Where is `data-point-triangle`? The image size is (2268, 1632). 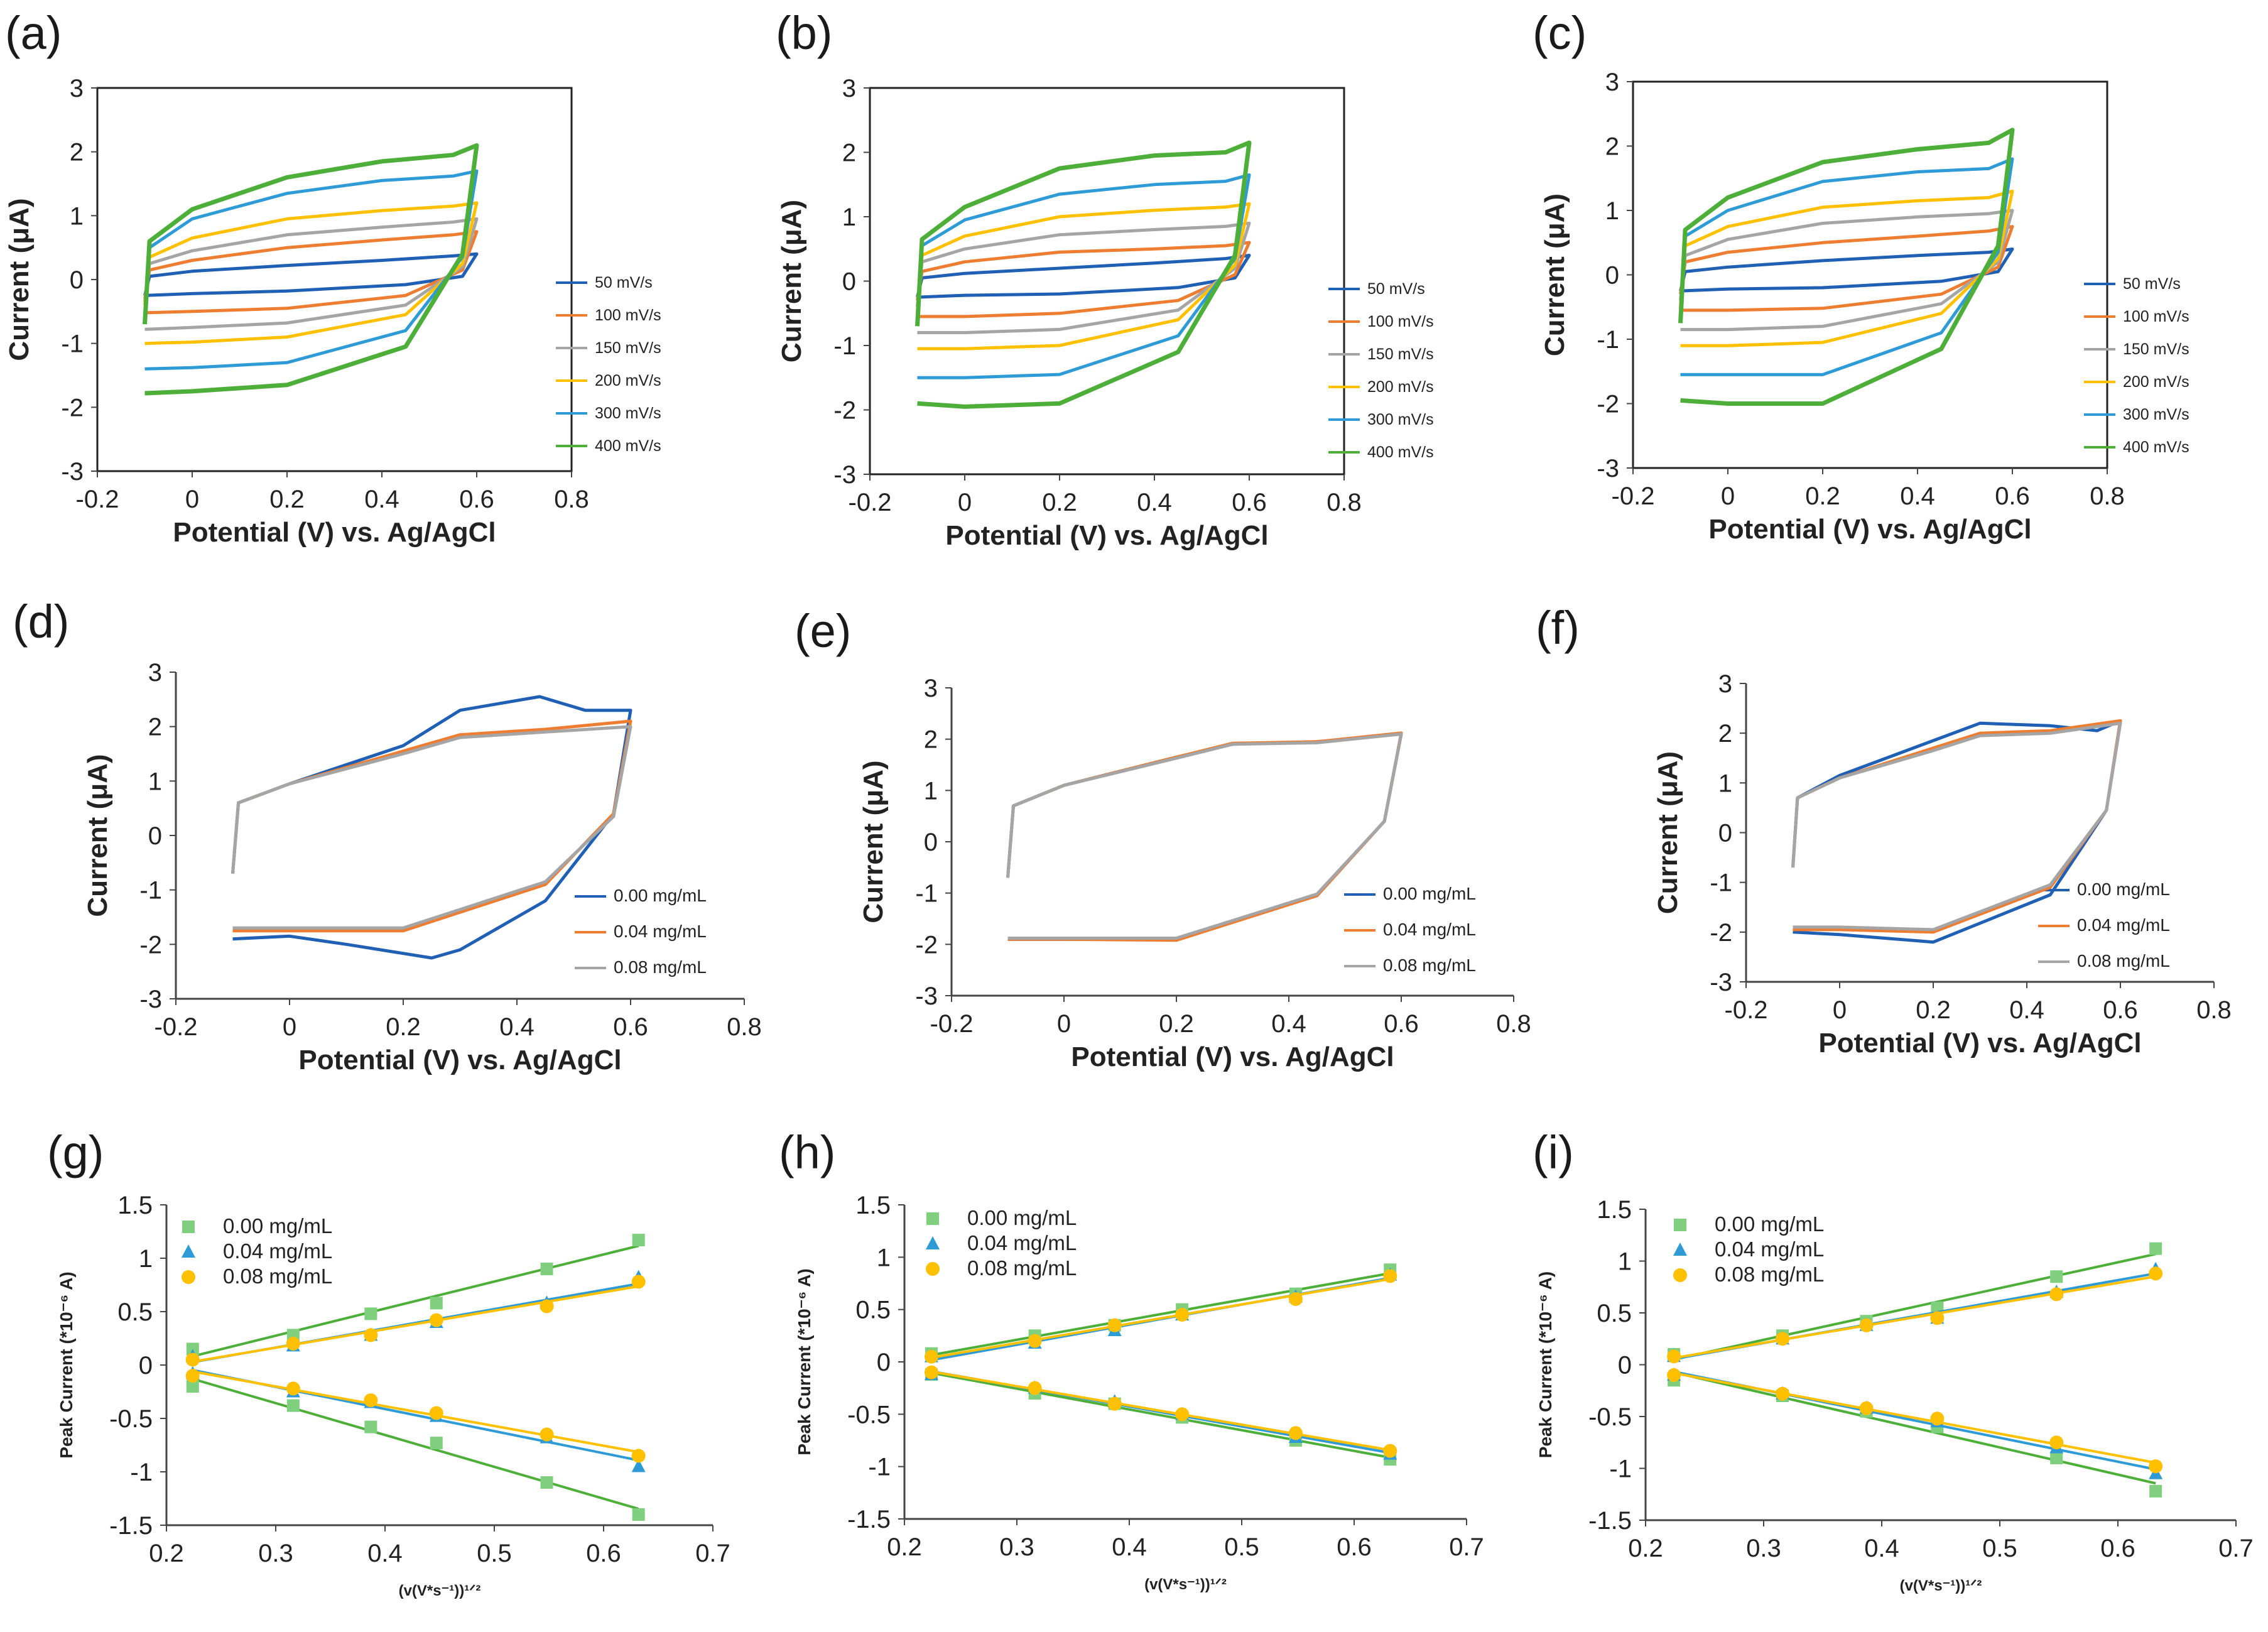
data-point-triangle is located at coordinates (639, 1465).